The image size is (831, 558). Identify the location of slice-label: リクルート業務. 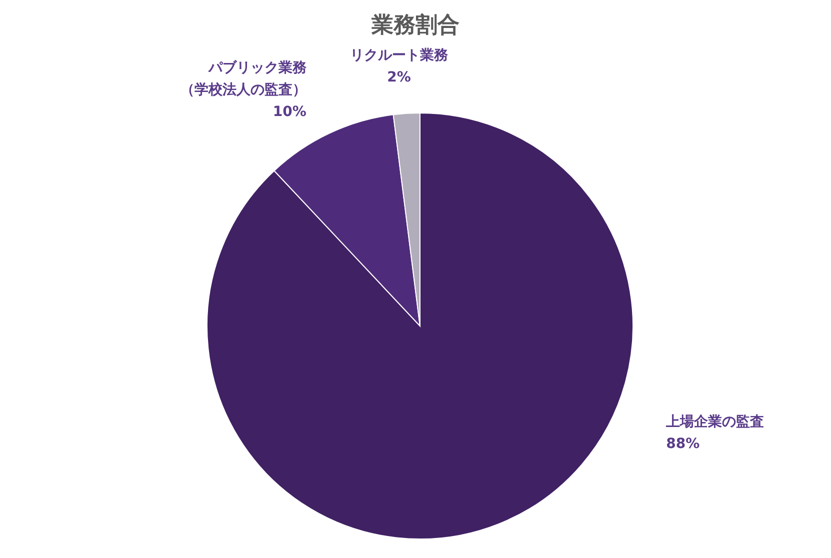
(399, 55).